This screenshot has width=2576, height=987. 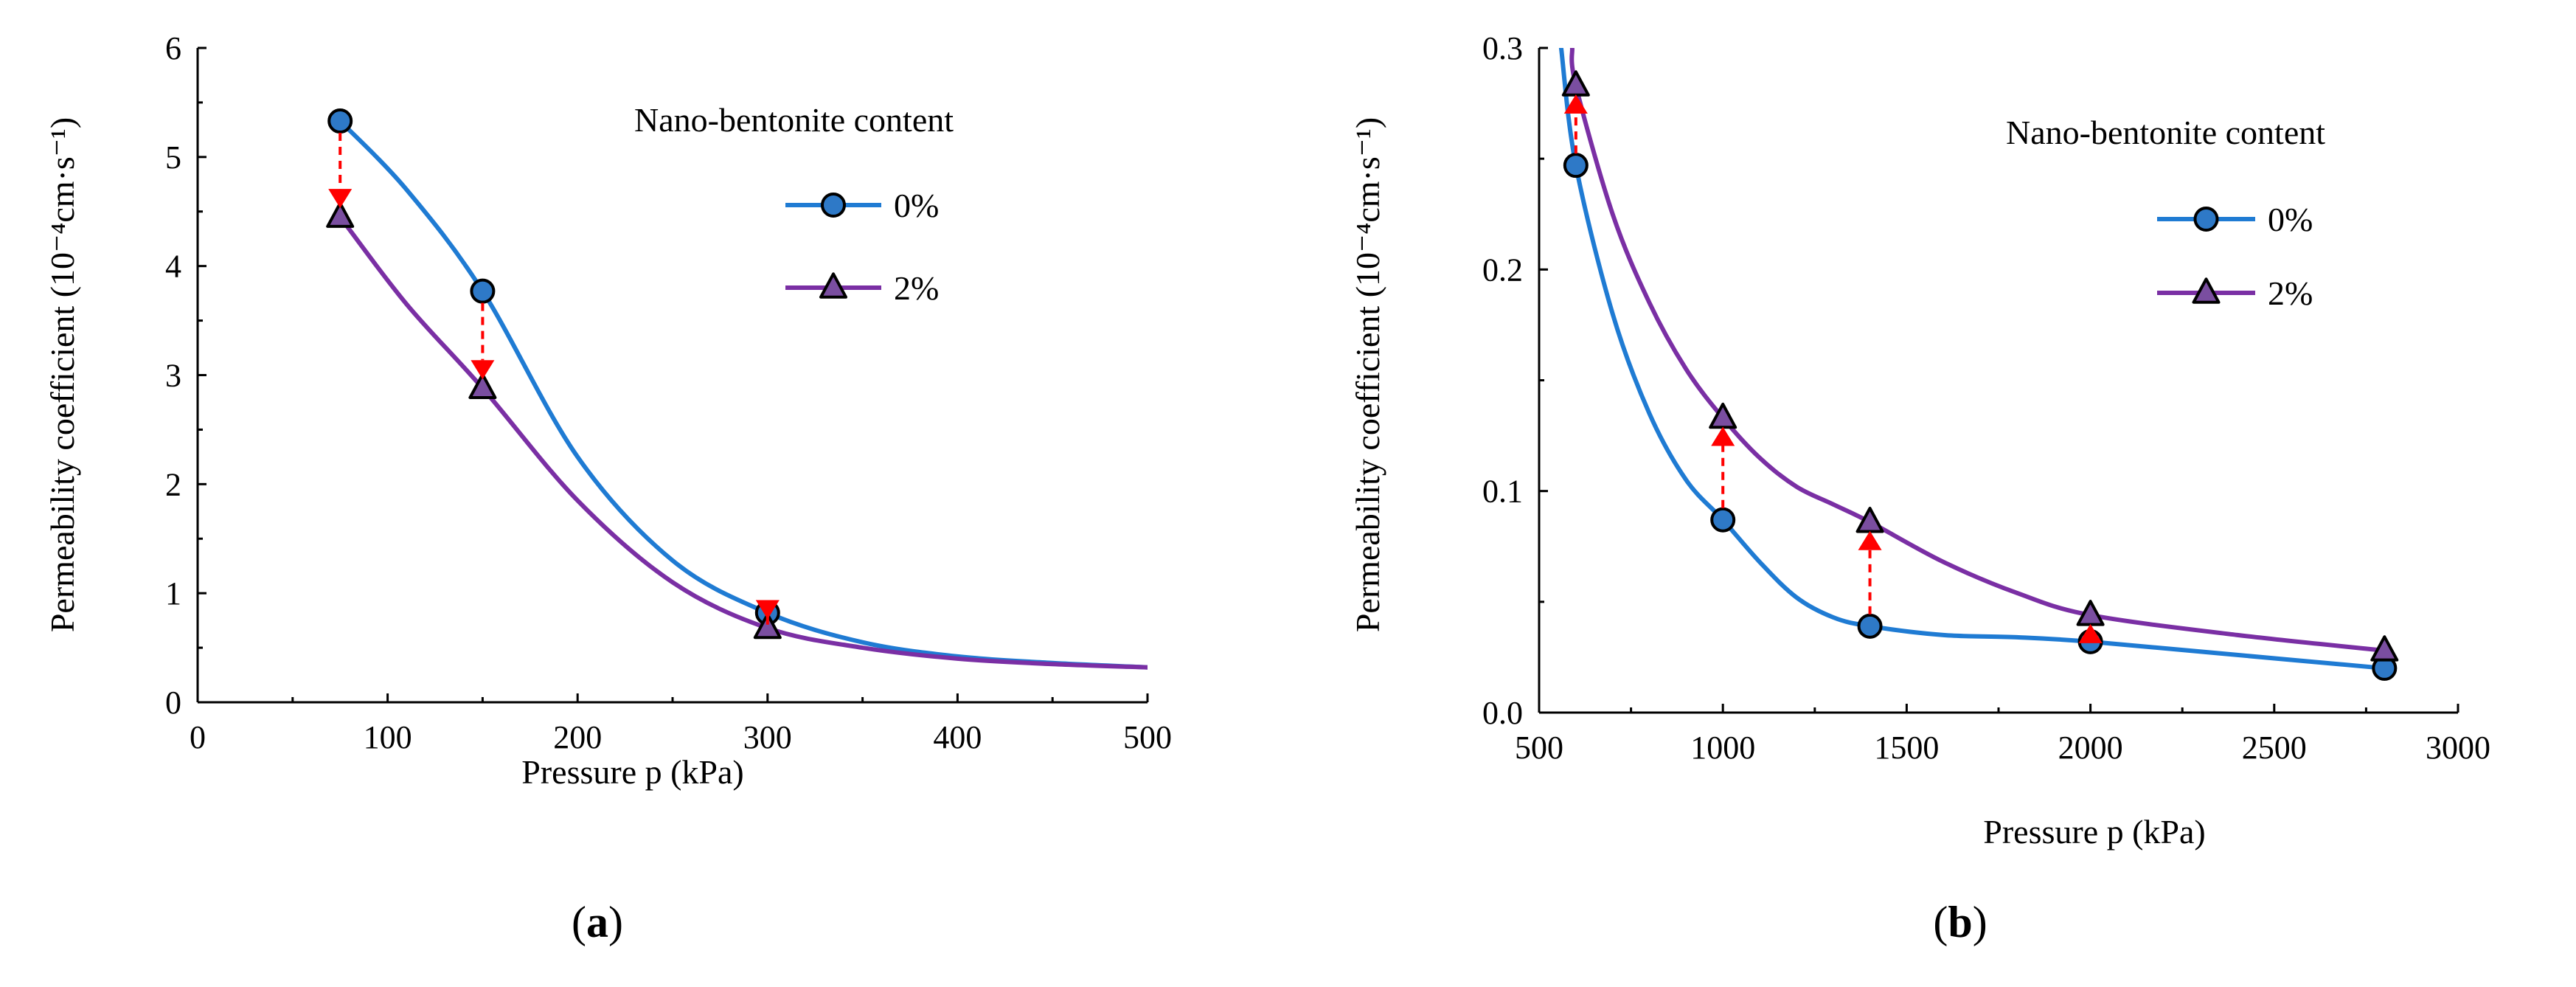 What do you see at coordinates (173, 376) in the screenshot?
I see `y-tick-label: 3` at bounding box center [173, 376].